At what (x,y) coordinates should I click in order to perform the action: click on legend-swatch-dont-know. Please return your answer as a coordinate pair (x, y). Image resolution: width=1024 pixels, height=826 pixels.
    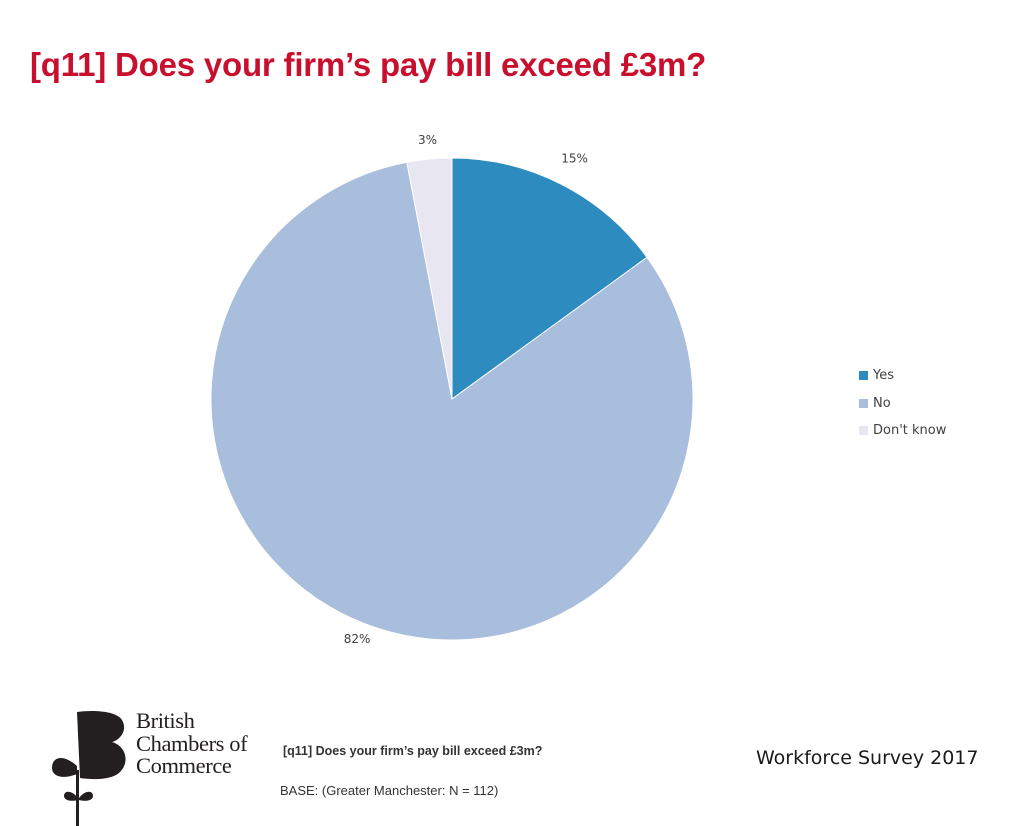
    Looking at the image, I should click on (863, 431).